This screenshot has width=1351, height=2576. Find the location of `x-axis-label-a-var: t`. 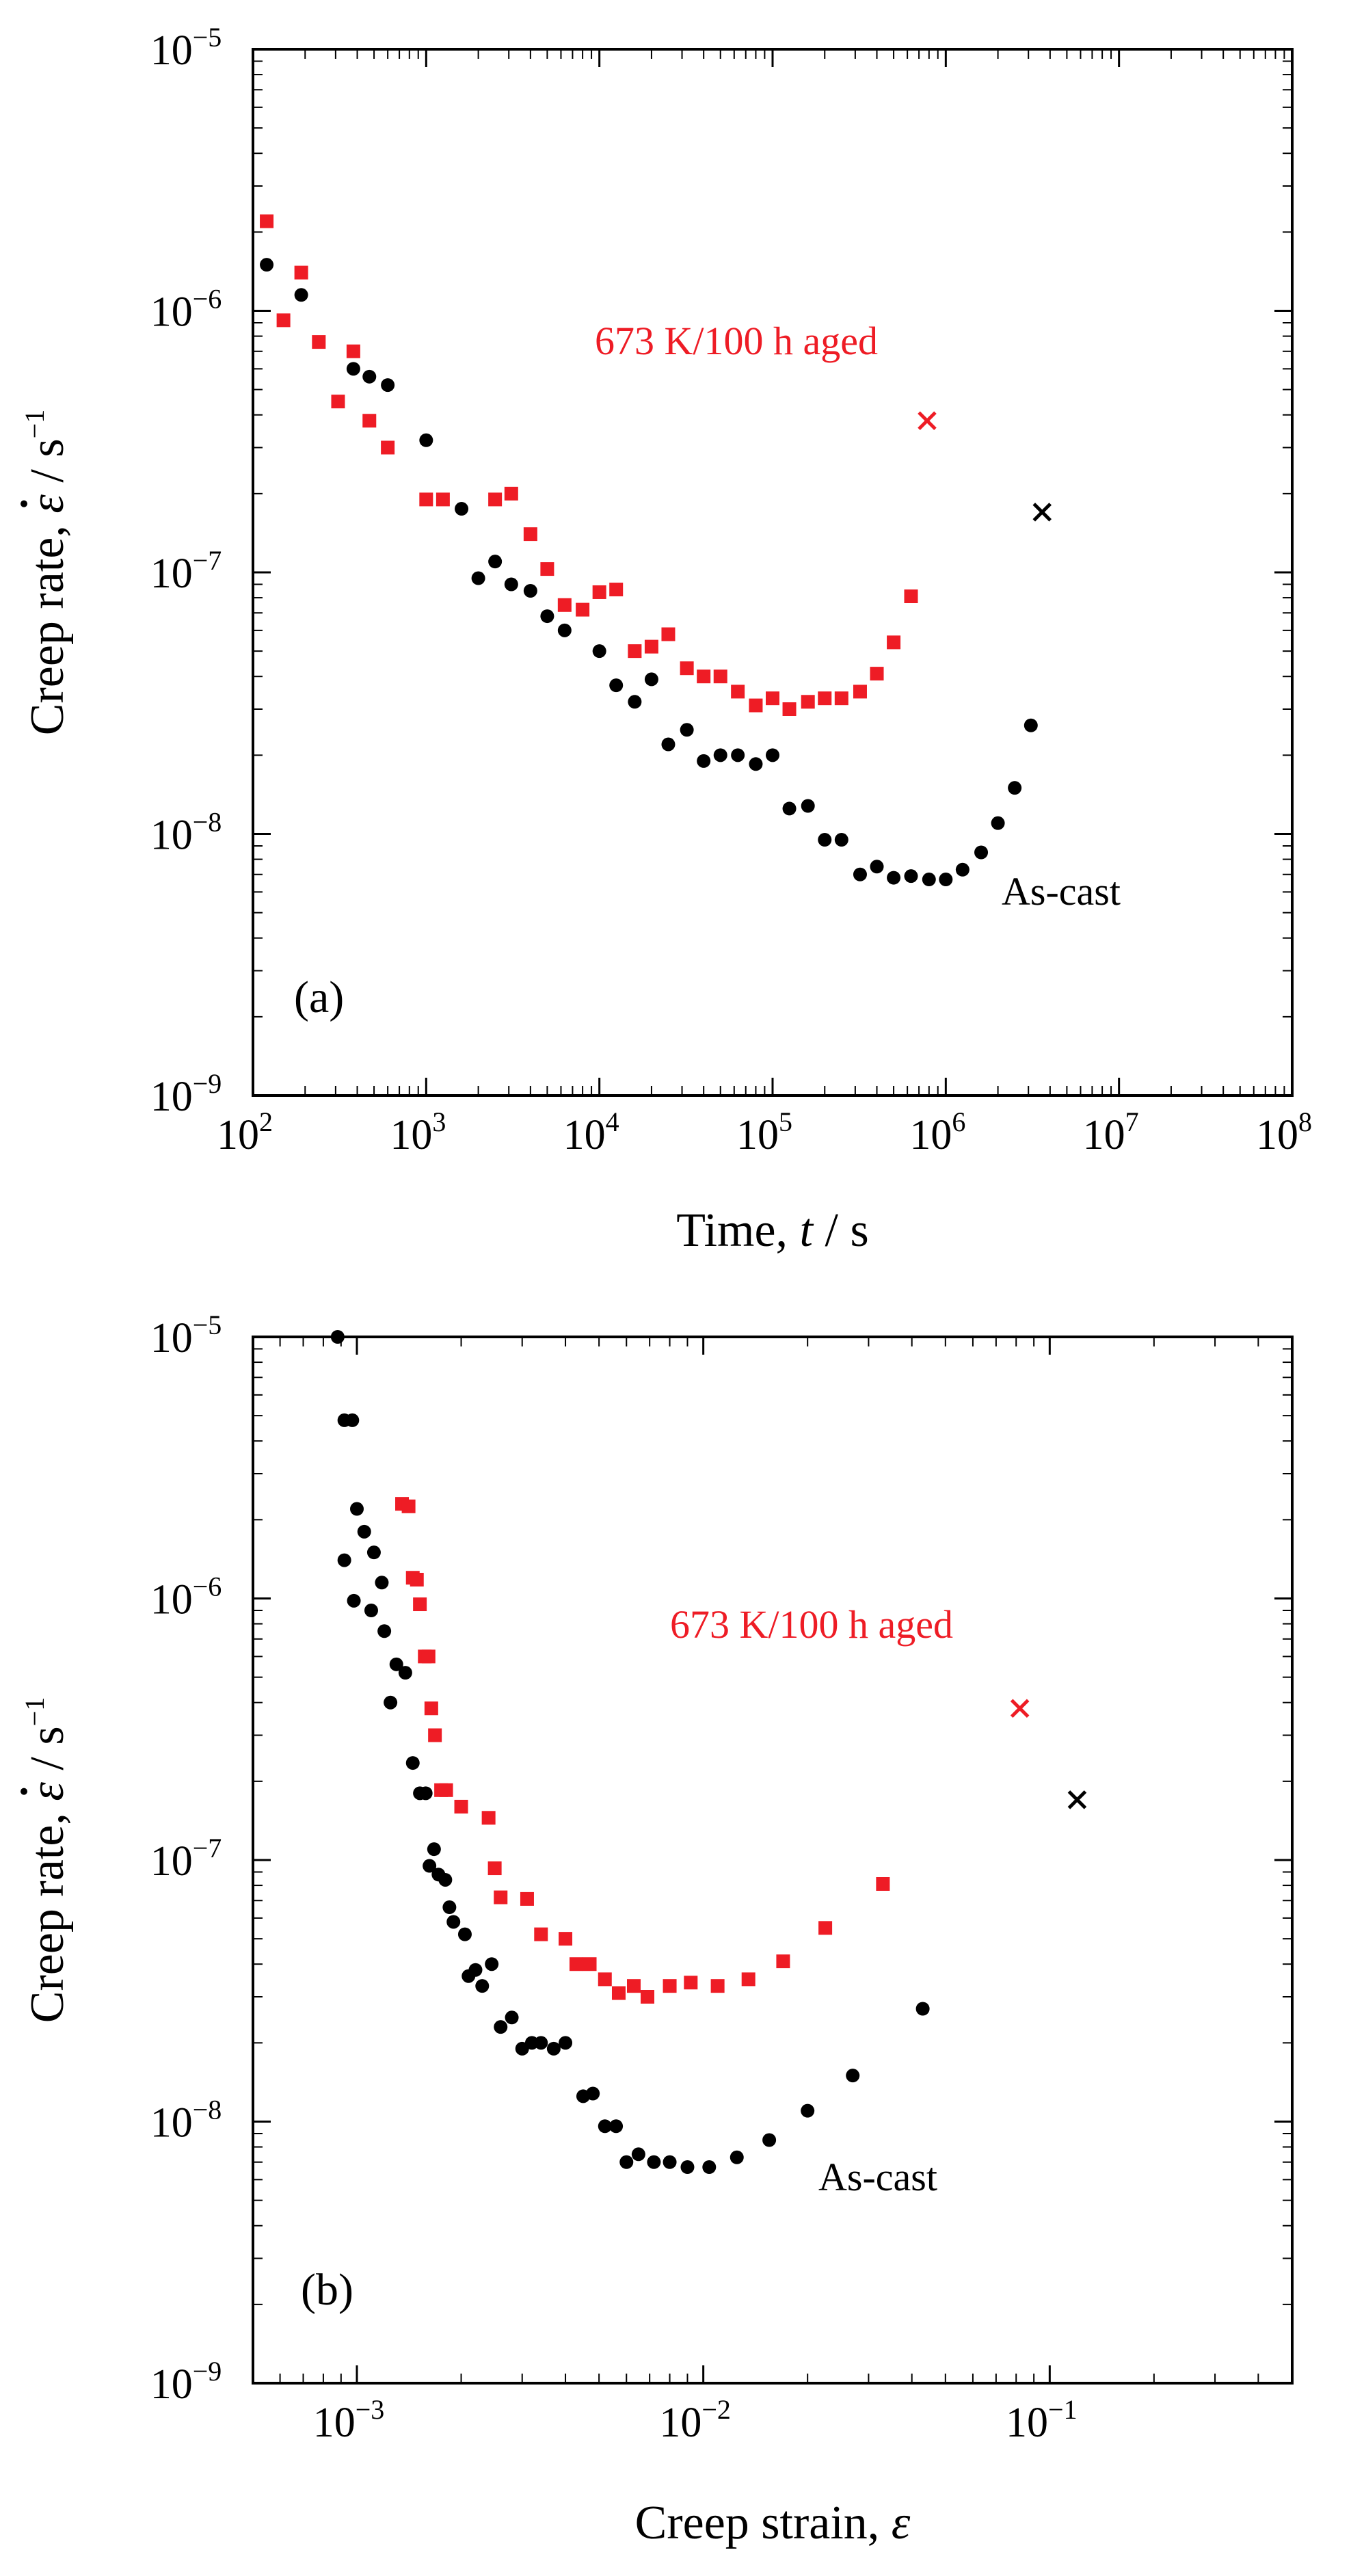

x-axis-label-a-var: t is located at coordinates (807, 1230).